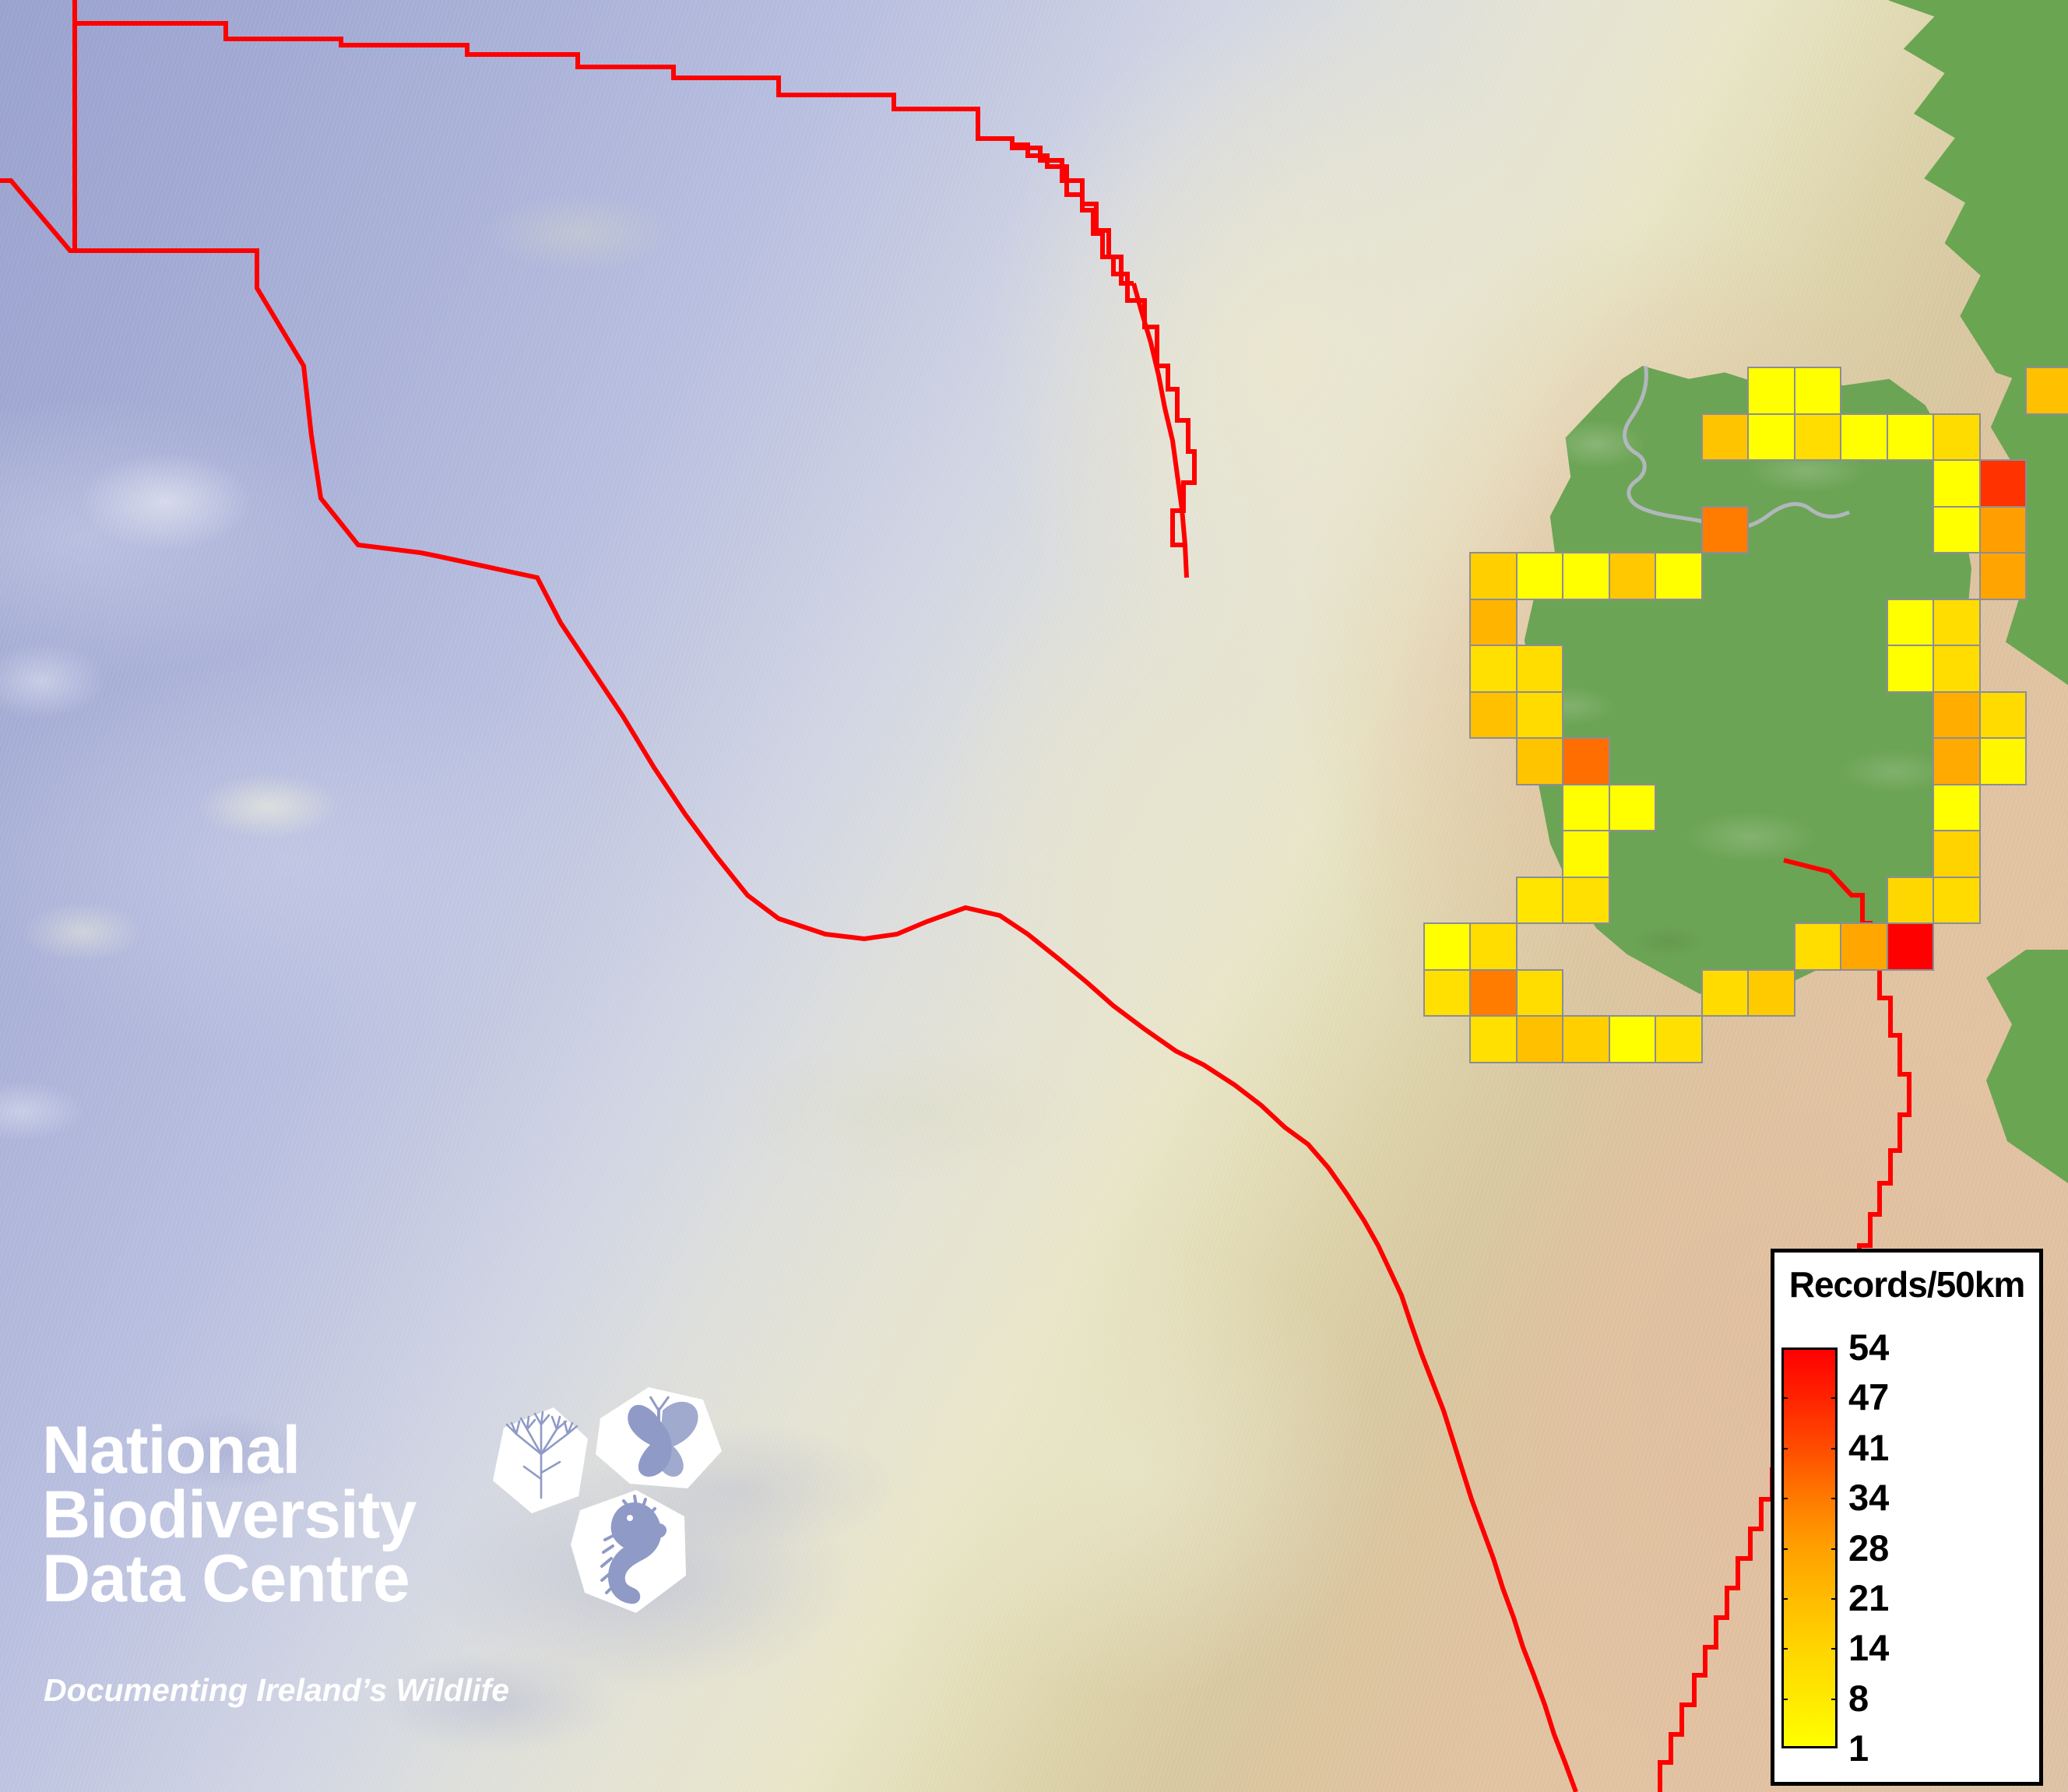 This screenshot has height=1792, width=2068. Describe the element at coordinates (2045, 1095) in the screenshot. I see `anglesey-island` at that location.